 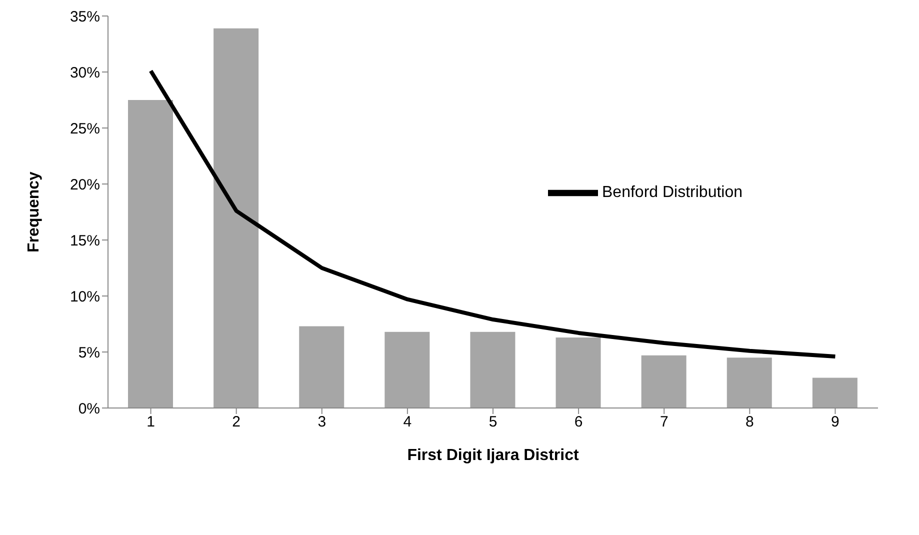 What do you see at coordinates (85, 17) in the screenshot?
I see `y-tick-label: 35%` at bounding box center [85, 17].